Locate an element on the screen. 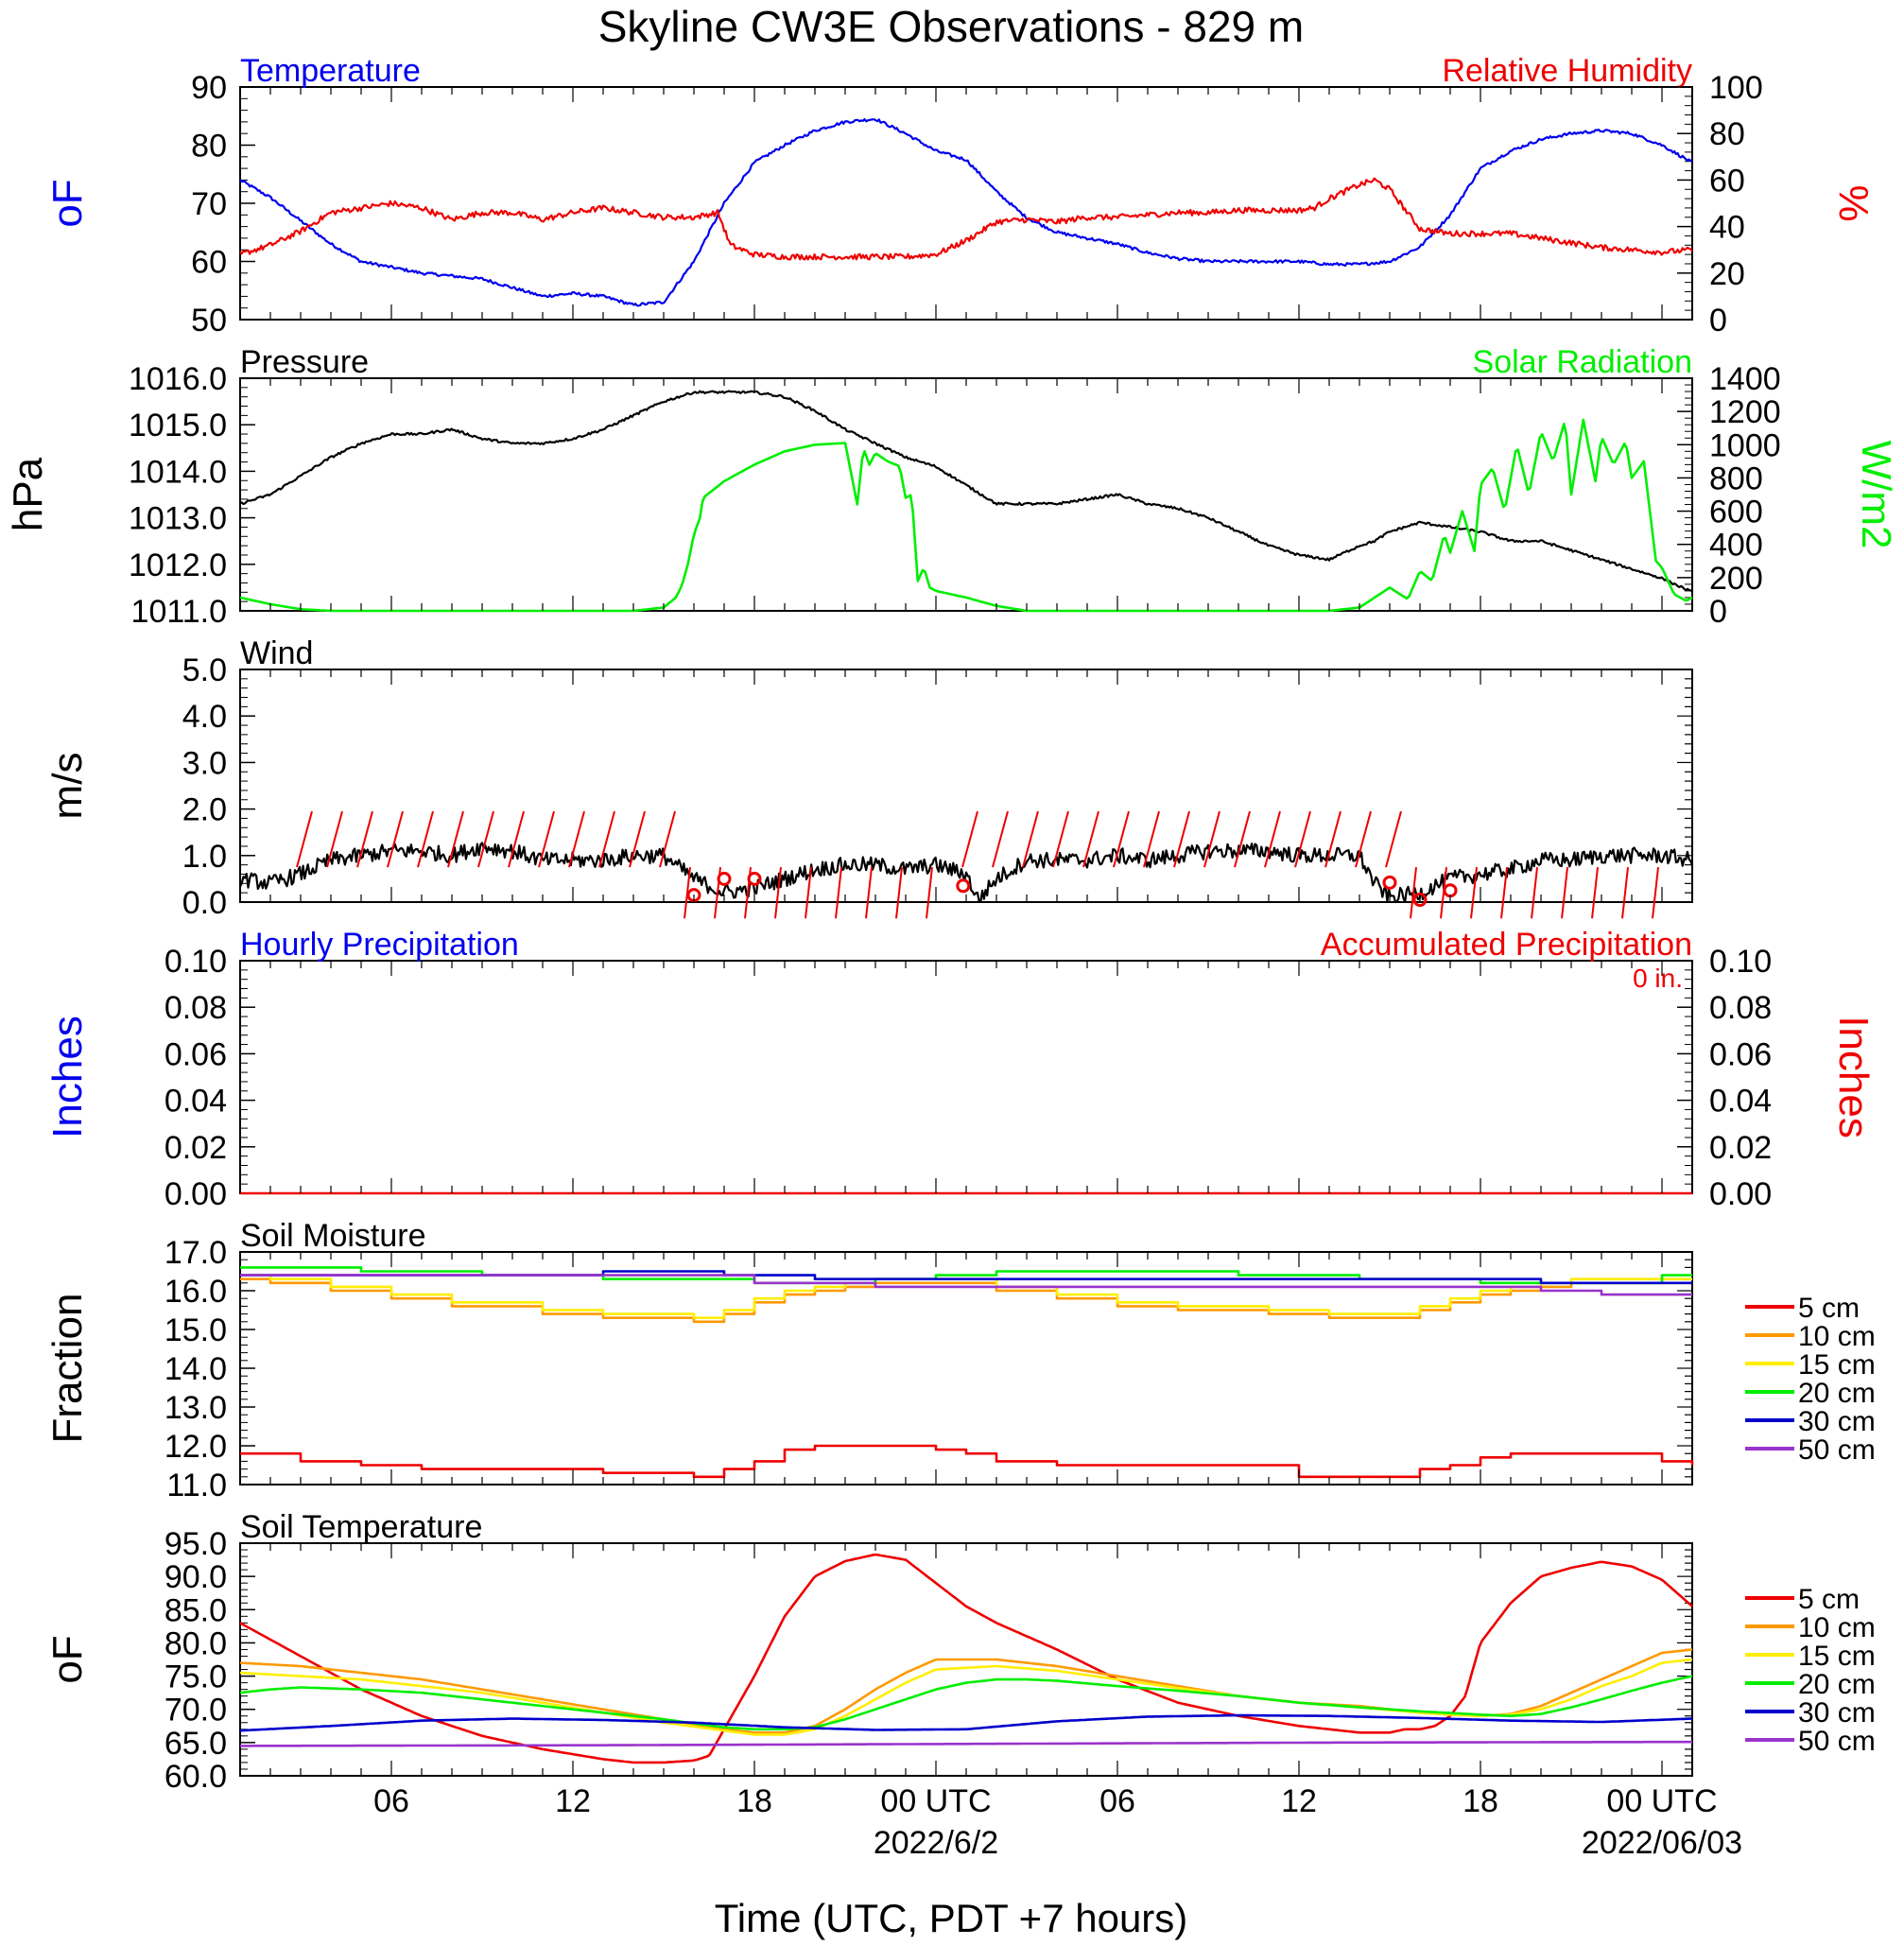 This screenshot has height=1946, width=1904. panel-title-right: Solar Radiation is located at coordinates (1582, 362).